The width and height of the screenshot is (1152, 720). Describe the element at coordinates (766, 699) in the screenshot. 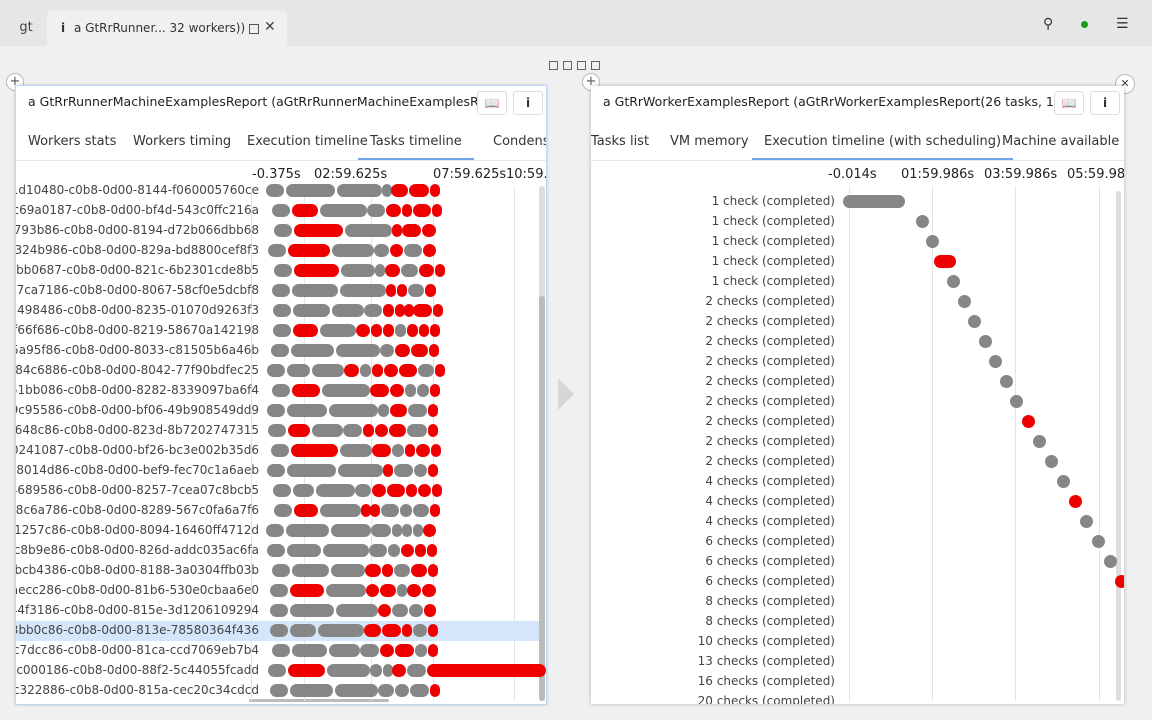

I see `task-row-label: 20 checks (completed)` at that location.